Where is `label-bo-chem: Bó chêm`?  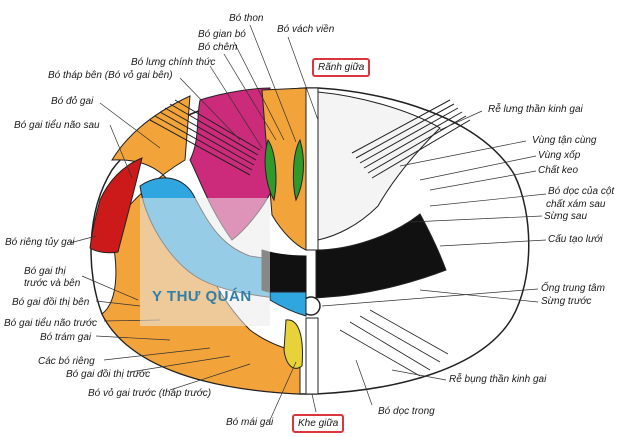 label-bo-chem: Bó chêm is located at coordinates (218, 47).